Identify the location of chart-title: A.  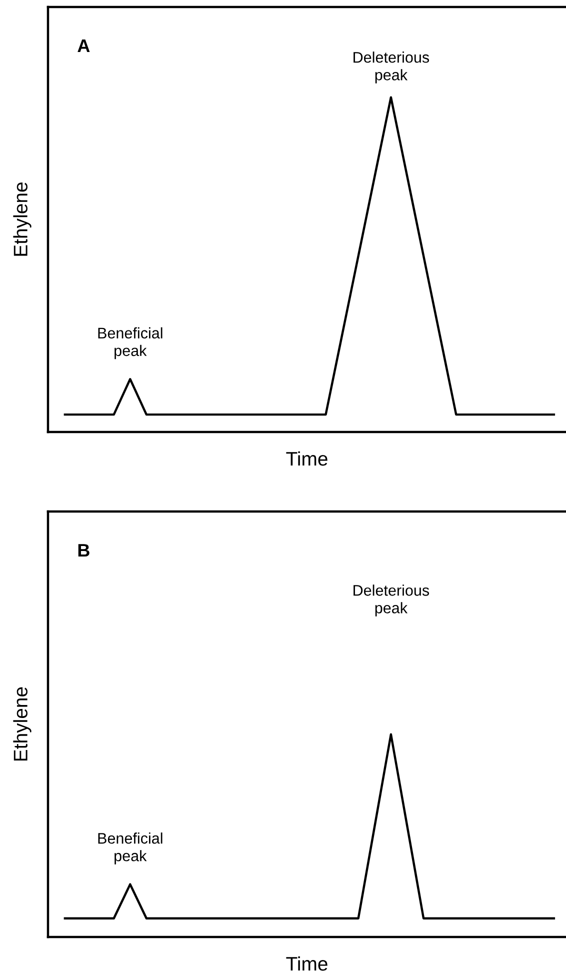
(84, 46).